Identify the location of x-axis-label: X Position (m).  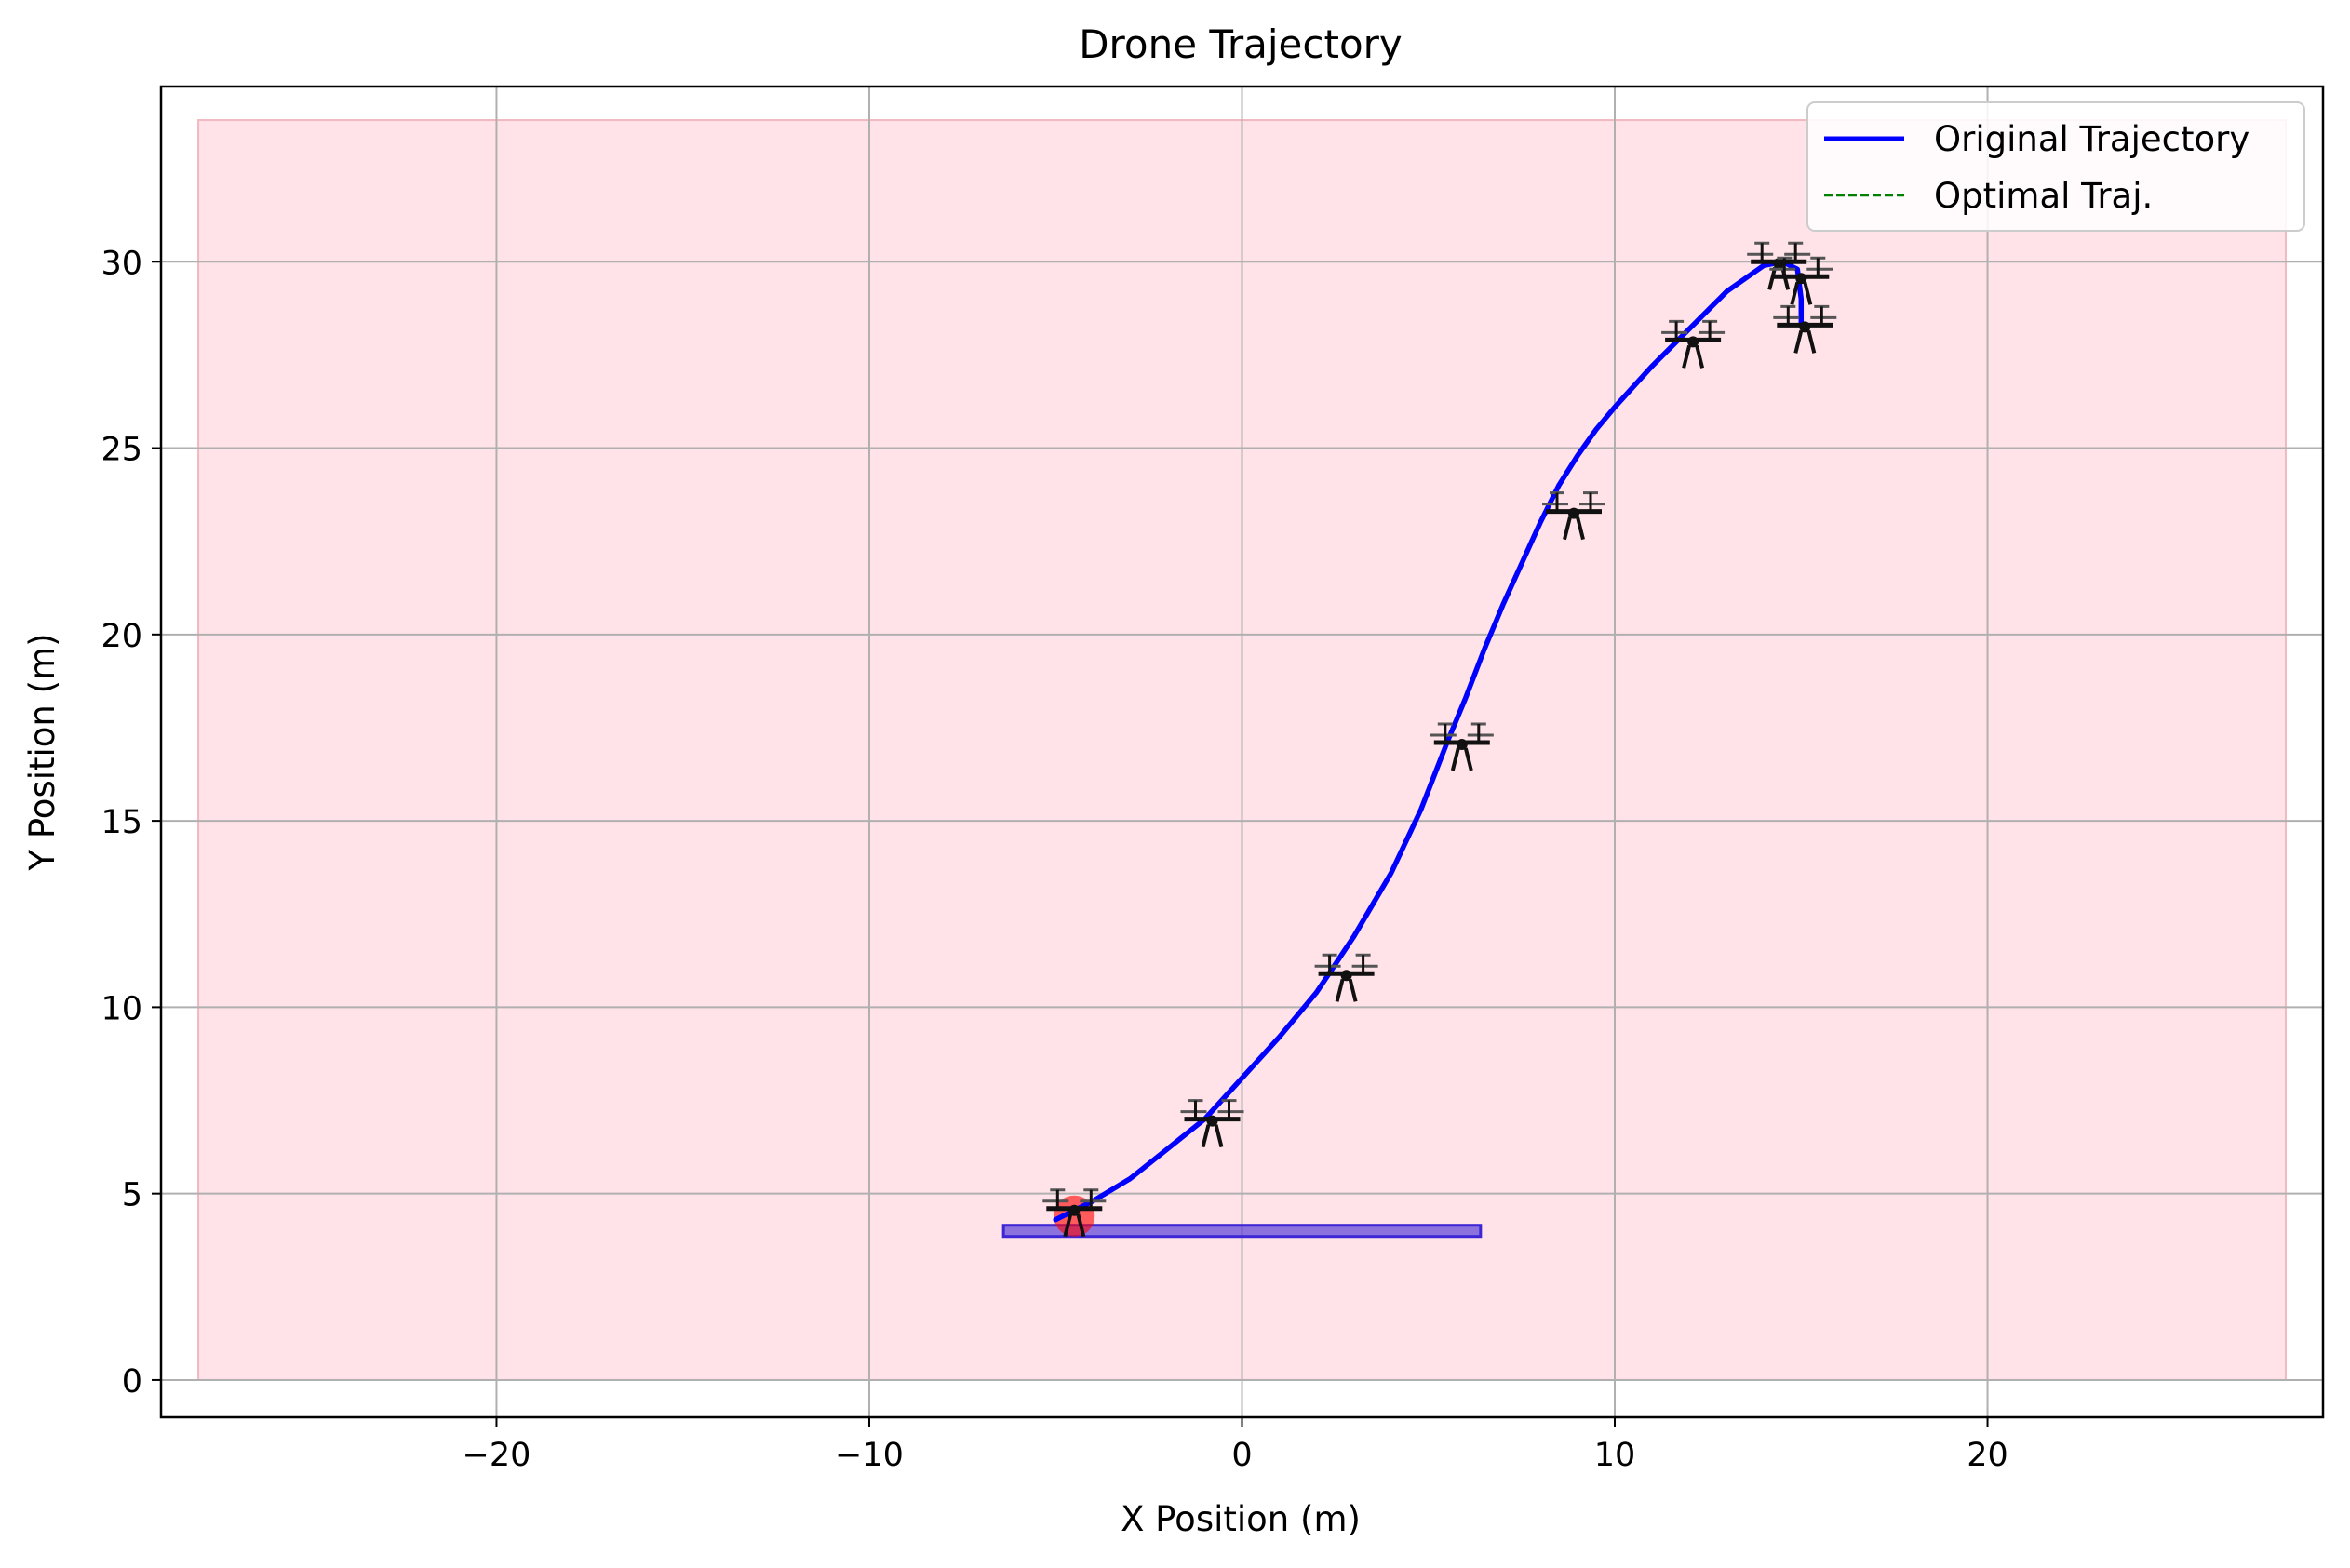
(1241, 1519).